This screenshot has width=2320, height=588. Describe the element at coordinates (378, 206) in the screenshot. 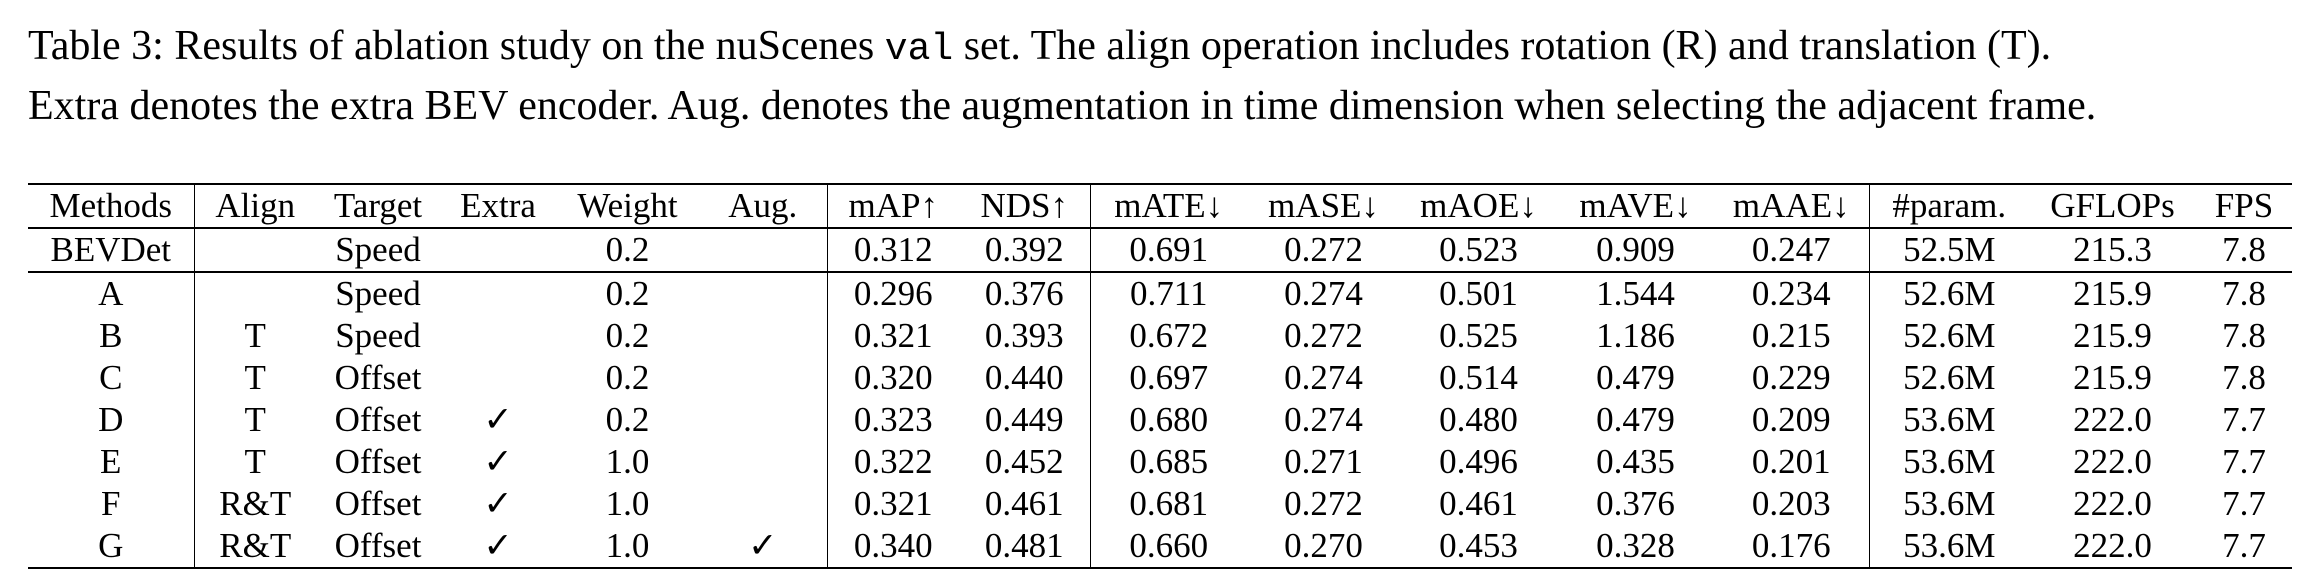

I see `header-target: Target` at that location.